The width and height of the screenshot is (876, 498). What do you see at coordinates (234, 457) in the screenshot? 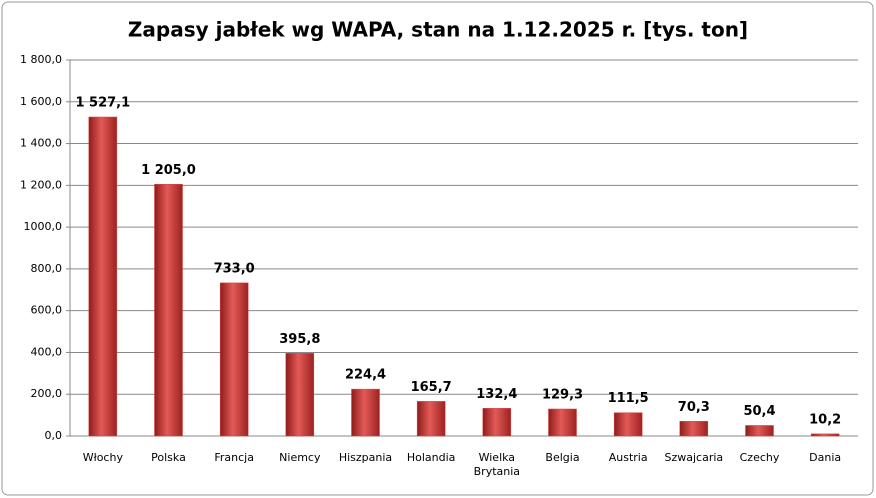
I see `x-tick-label: Francja` at bounding box center [234, 457].